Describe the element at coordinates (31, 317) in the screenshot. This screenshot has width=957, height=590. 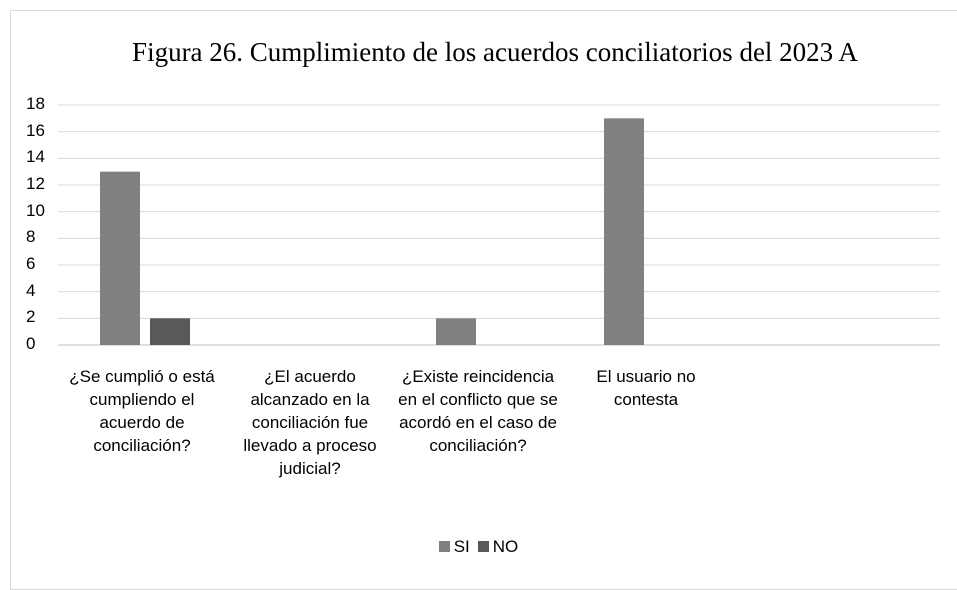
I see `y-tick-label: 2` at that location.